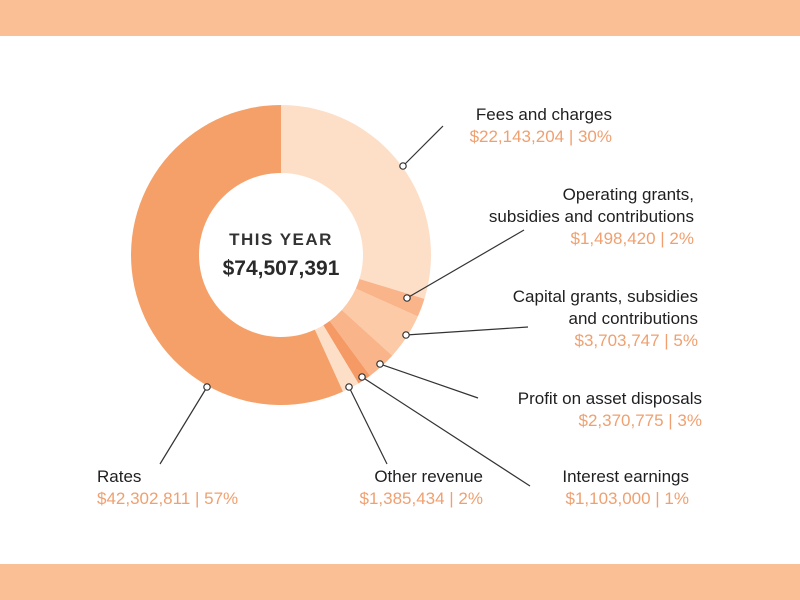 This screenshot has height=600, width=800. Describe the element at coordinates (336, 358) in the screenshot. I see `slice-other-revenue` at that location.